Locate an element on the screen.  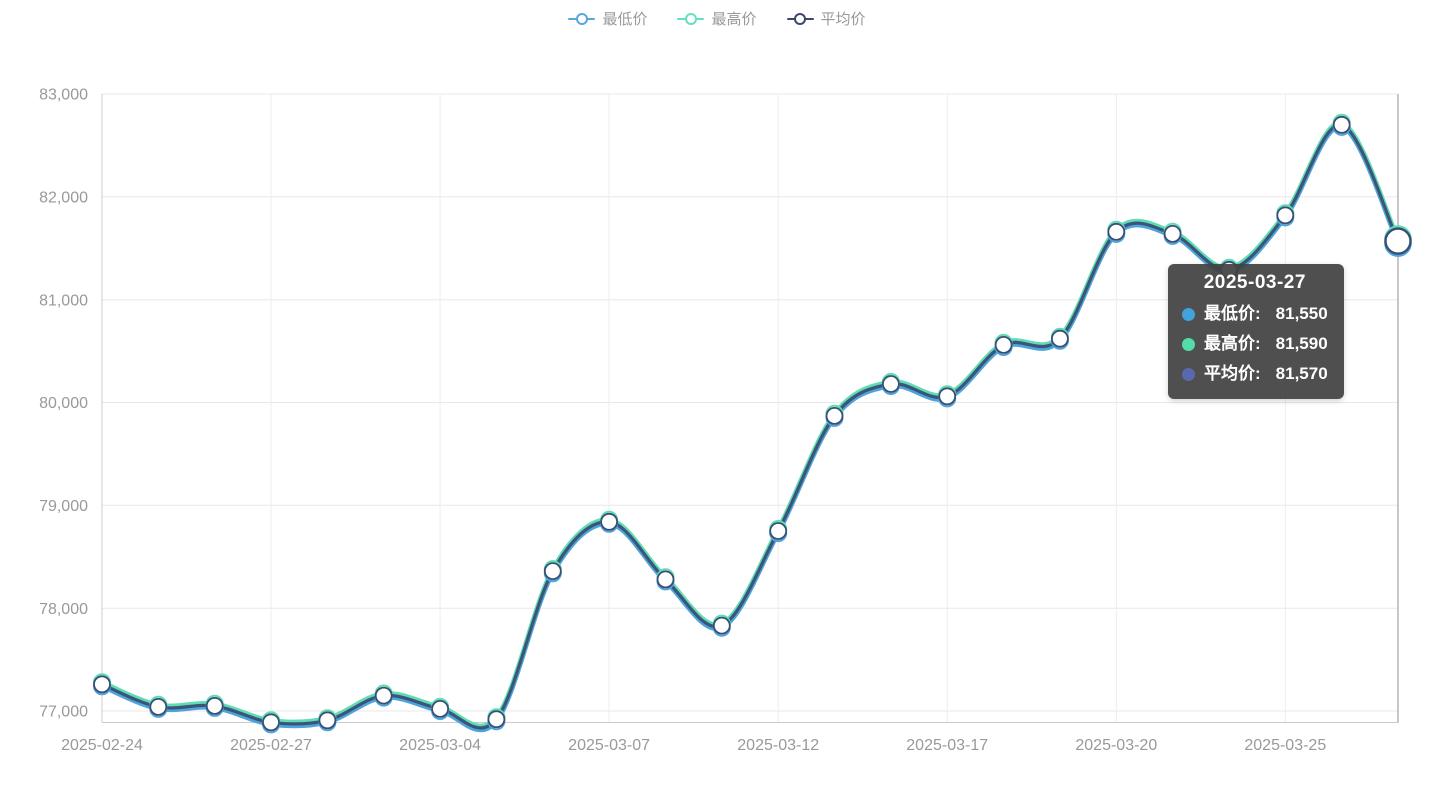
chart-legend: 最低价 最高价 平均价 is located at coordinates (717, 18).